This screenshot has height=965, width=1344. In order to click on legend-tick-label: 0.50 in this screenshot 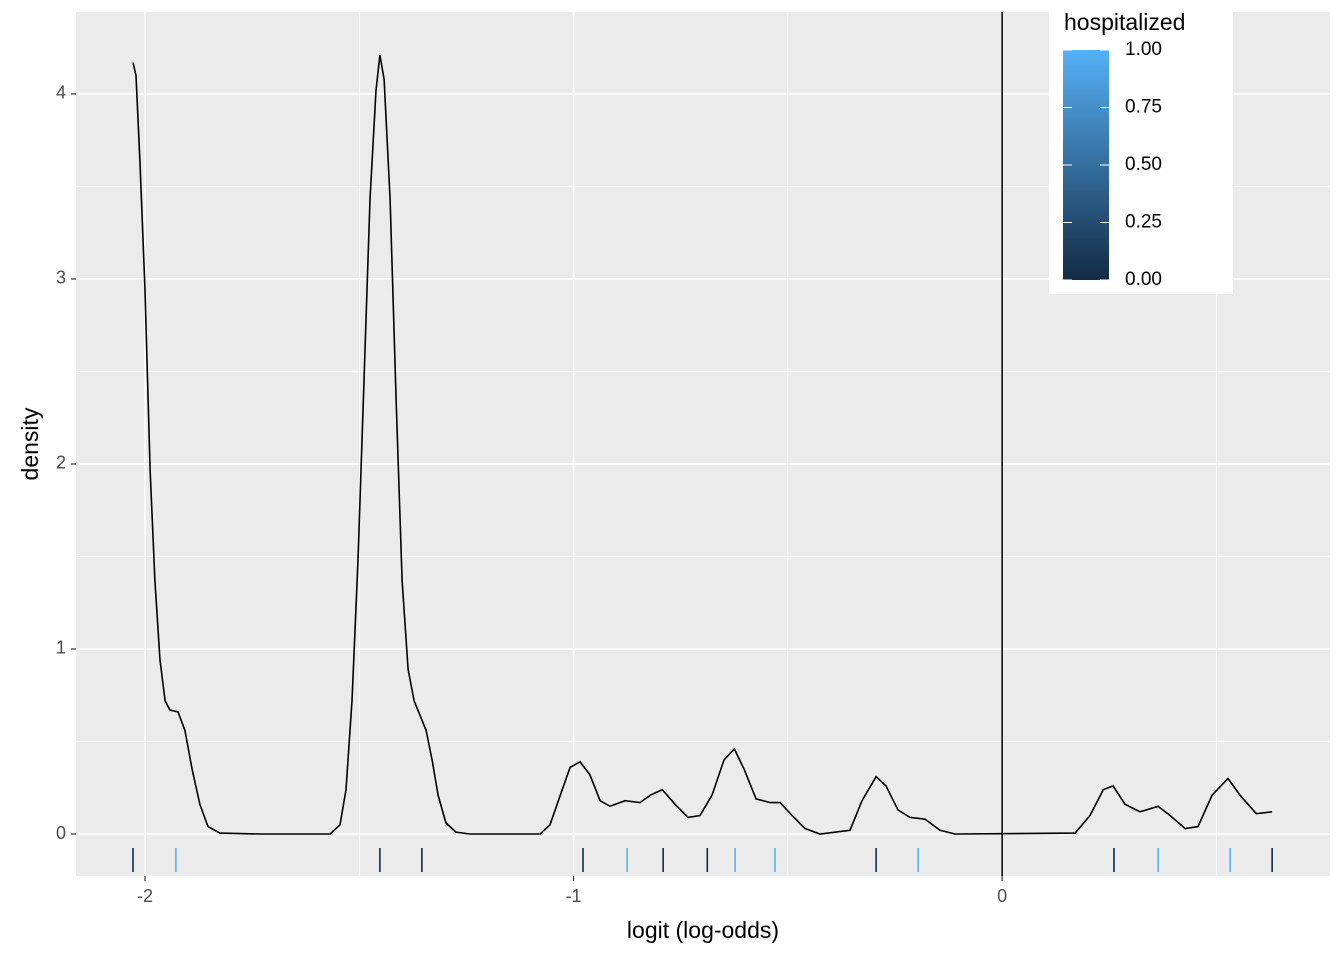, I will do `click(1143, 164)`.